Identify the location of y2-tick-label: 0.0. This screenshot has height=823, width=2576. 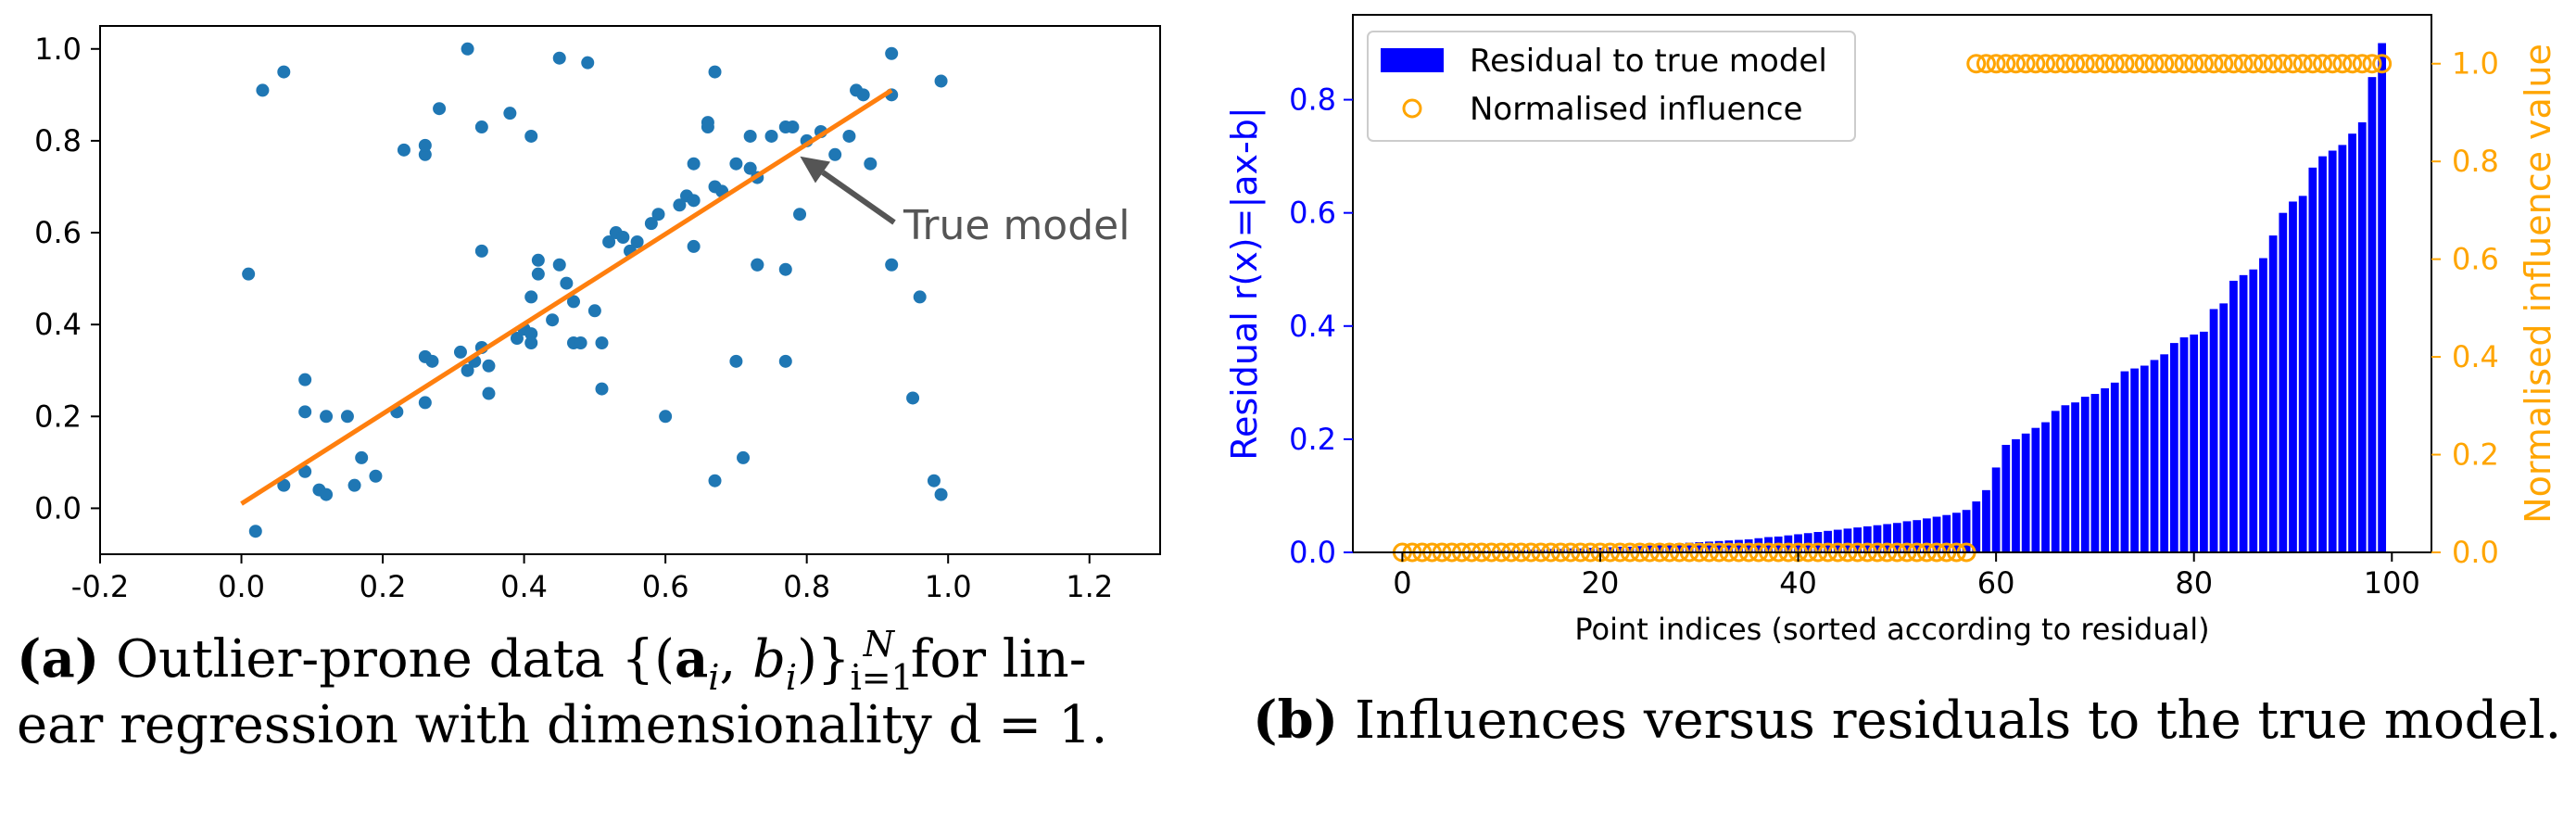
(2475, 552).